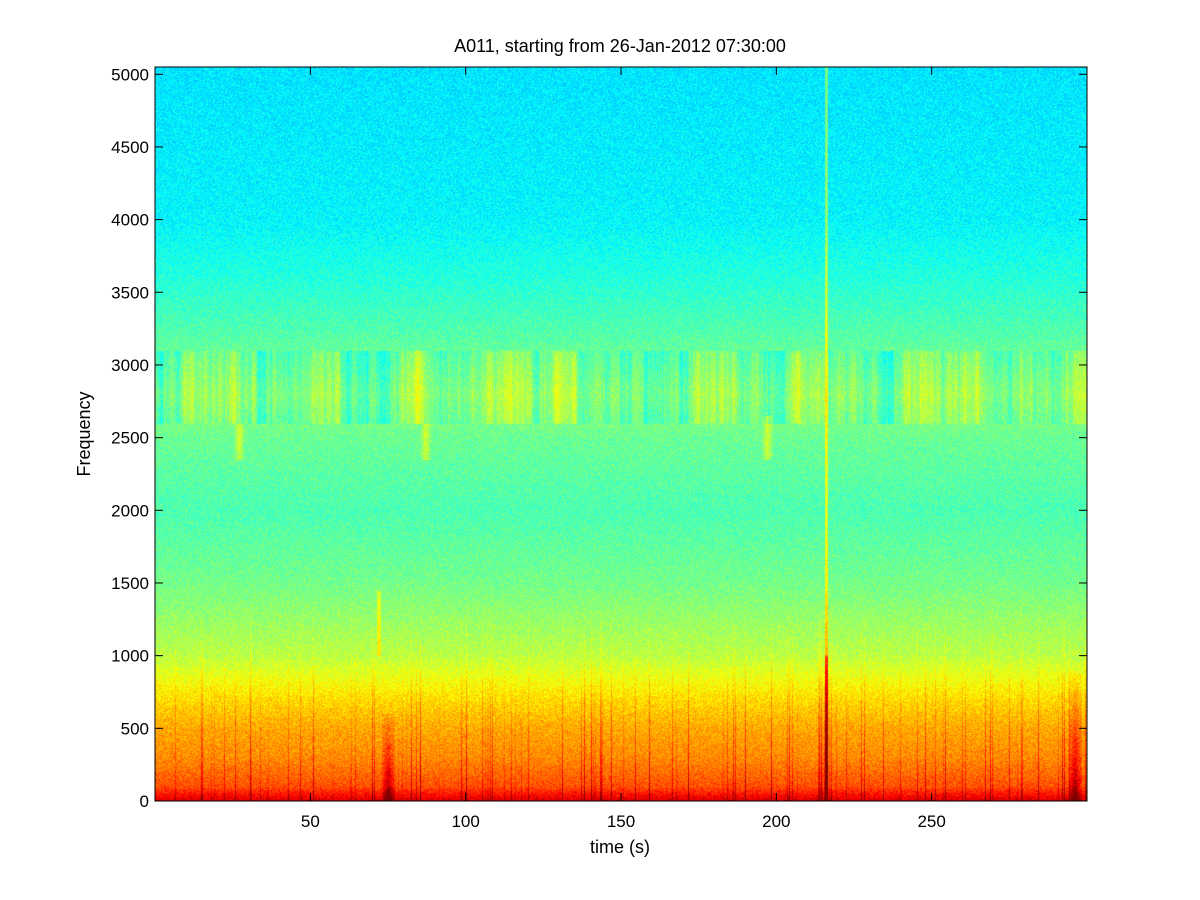  Describe the element at coordinates (144, 801) in the screenshot. I see `y-tick-label: 0` at that location.